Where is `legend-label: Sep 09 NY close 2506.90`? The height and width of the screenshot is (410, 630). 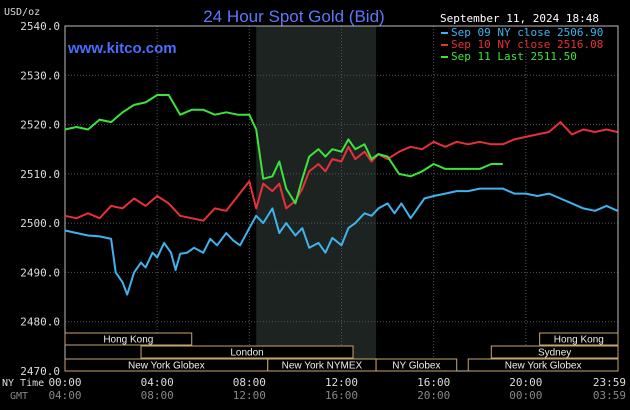 legend-label: Sep 09 NY close 2506.90 is located at coordinates (527, 32).